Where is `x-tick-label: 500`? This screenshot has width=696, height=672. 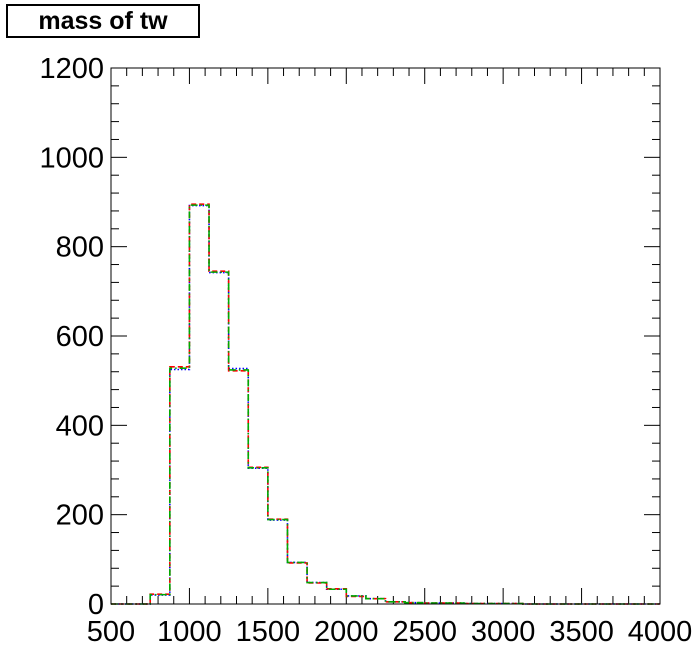
x-tick-label: 500 is located at coordinates (111, 632).